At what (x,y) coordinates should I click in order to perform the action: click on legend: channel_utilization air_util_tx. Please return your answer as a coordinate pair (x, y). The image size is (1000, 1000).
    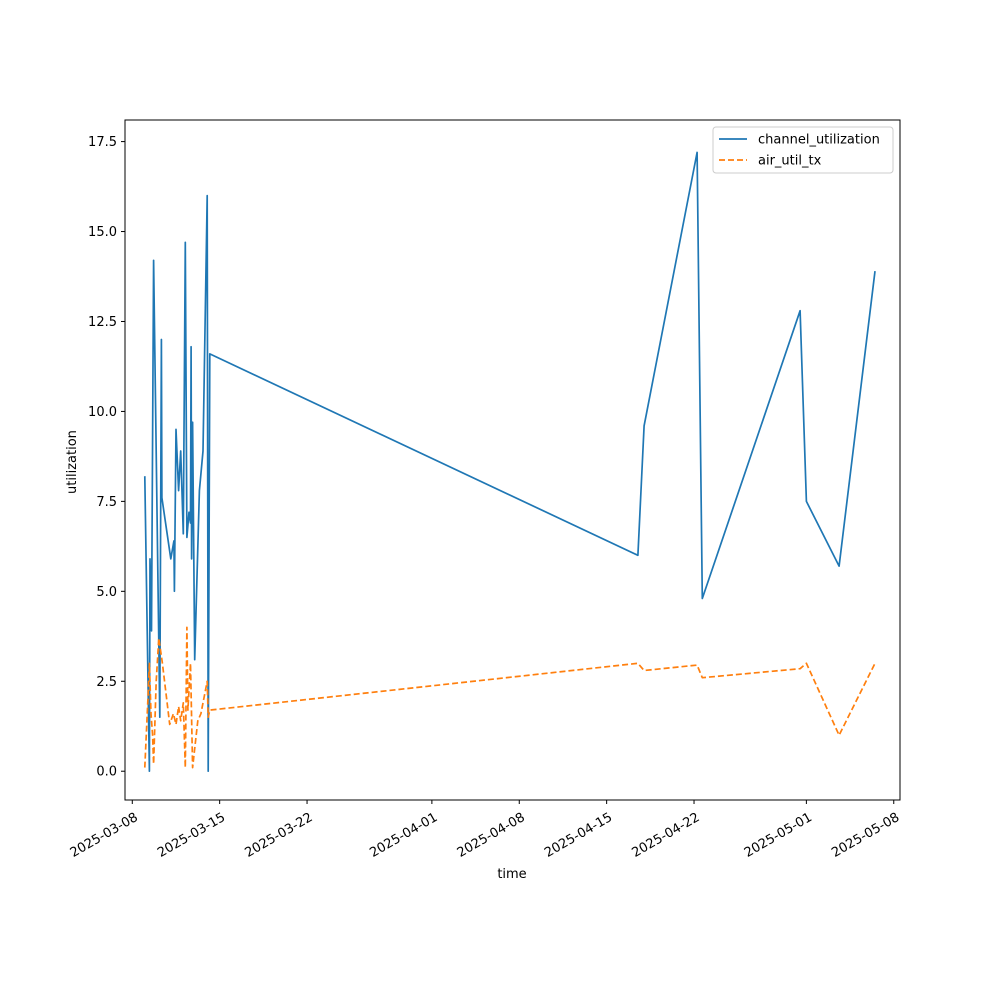
    Looking at the image, I should click on (803, 150).